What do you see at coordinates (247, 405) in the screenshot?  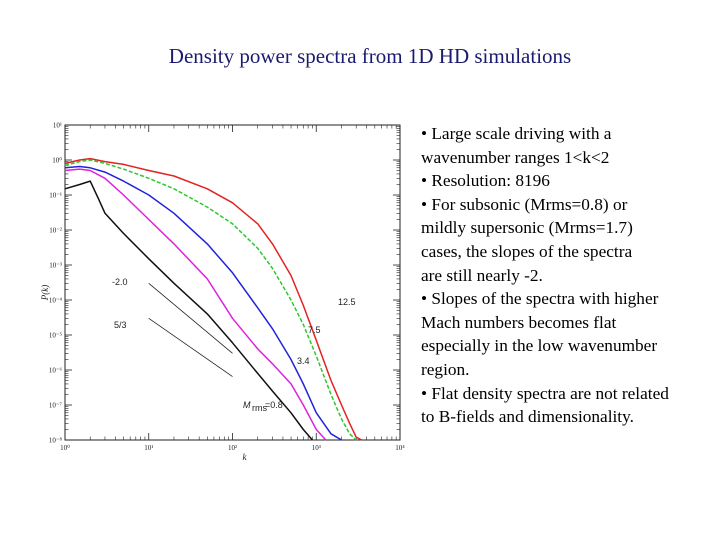 I see `mach-label: M` at bounding box center [247, 405].